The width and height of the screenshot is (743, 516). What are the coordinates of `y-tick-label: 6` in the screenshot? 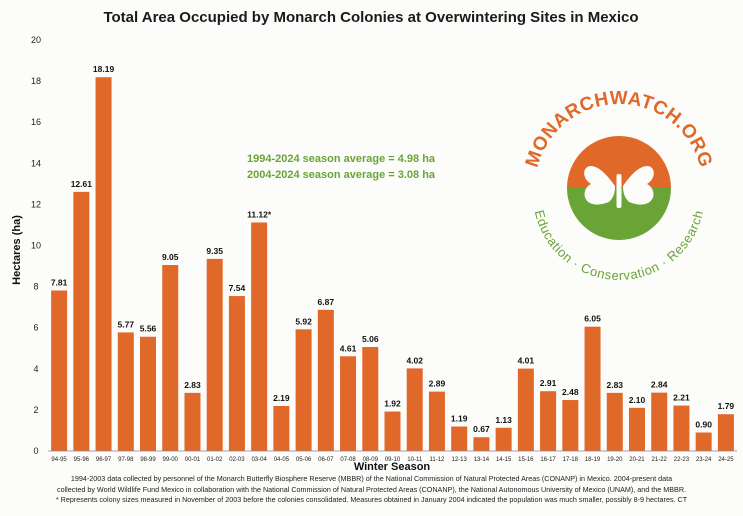 It's located at (35, 328).